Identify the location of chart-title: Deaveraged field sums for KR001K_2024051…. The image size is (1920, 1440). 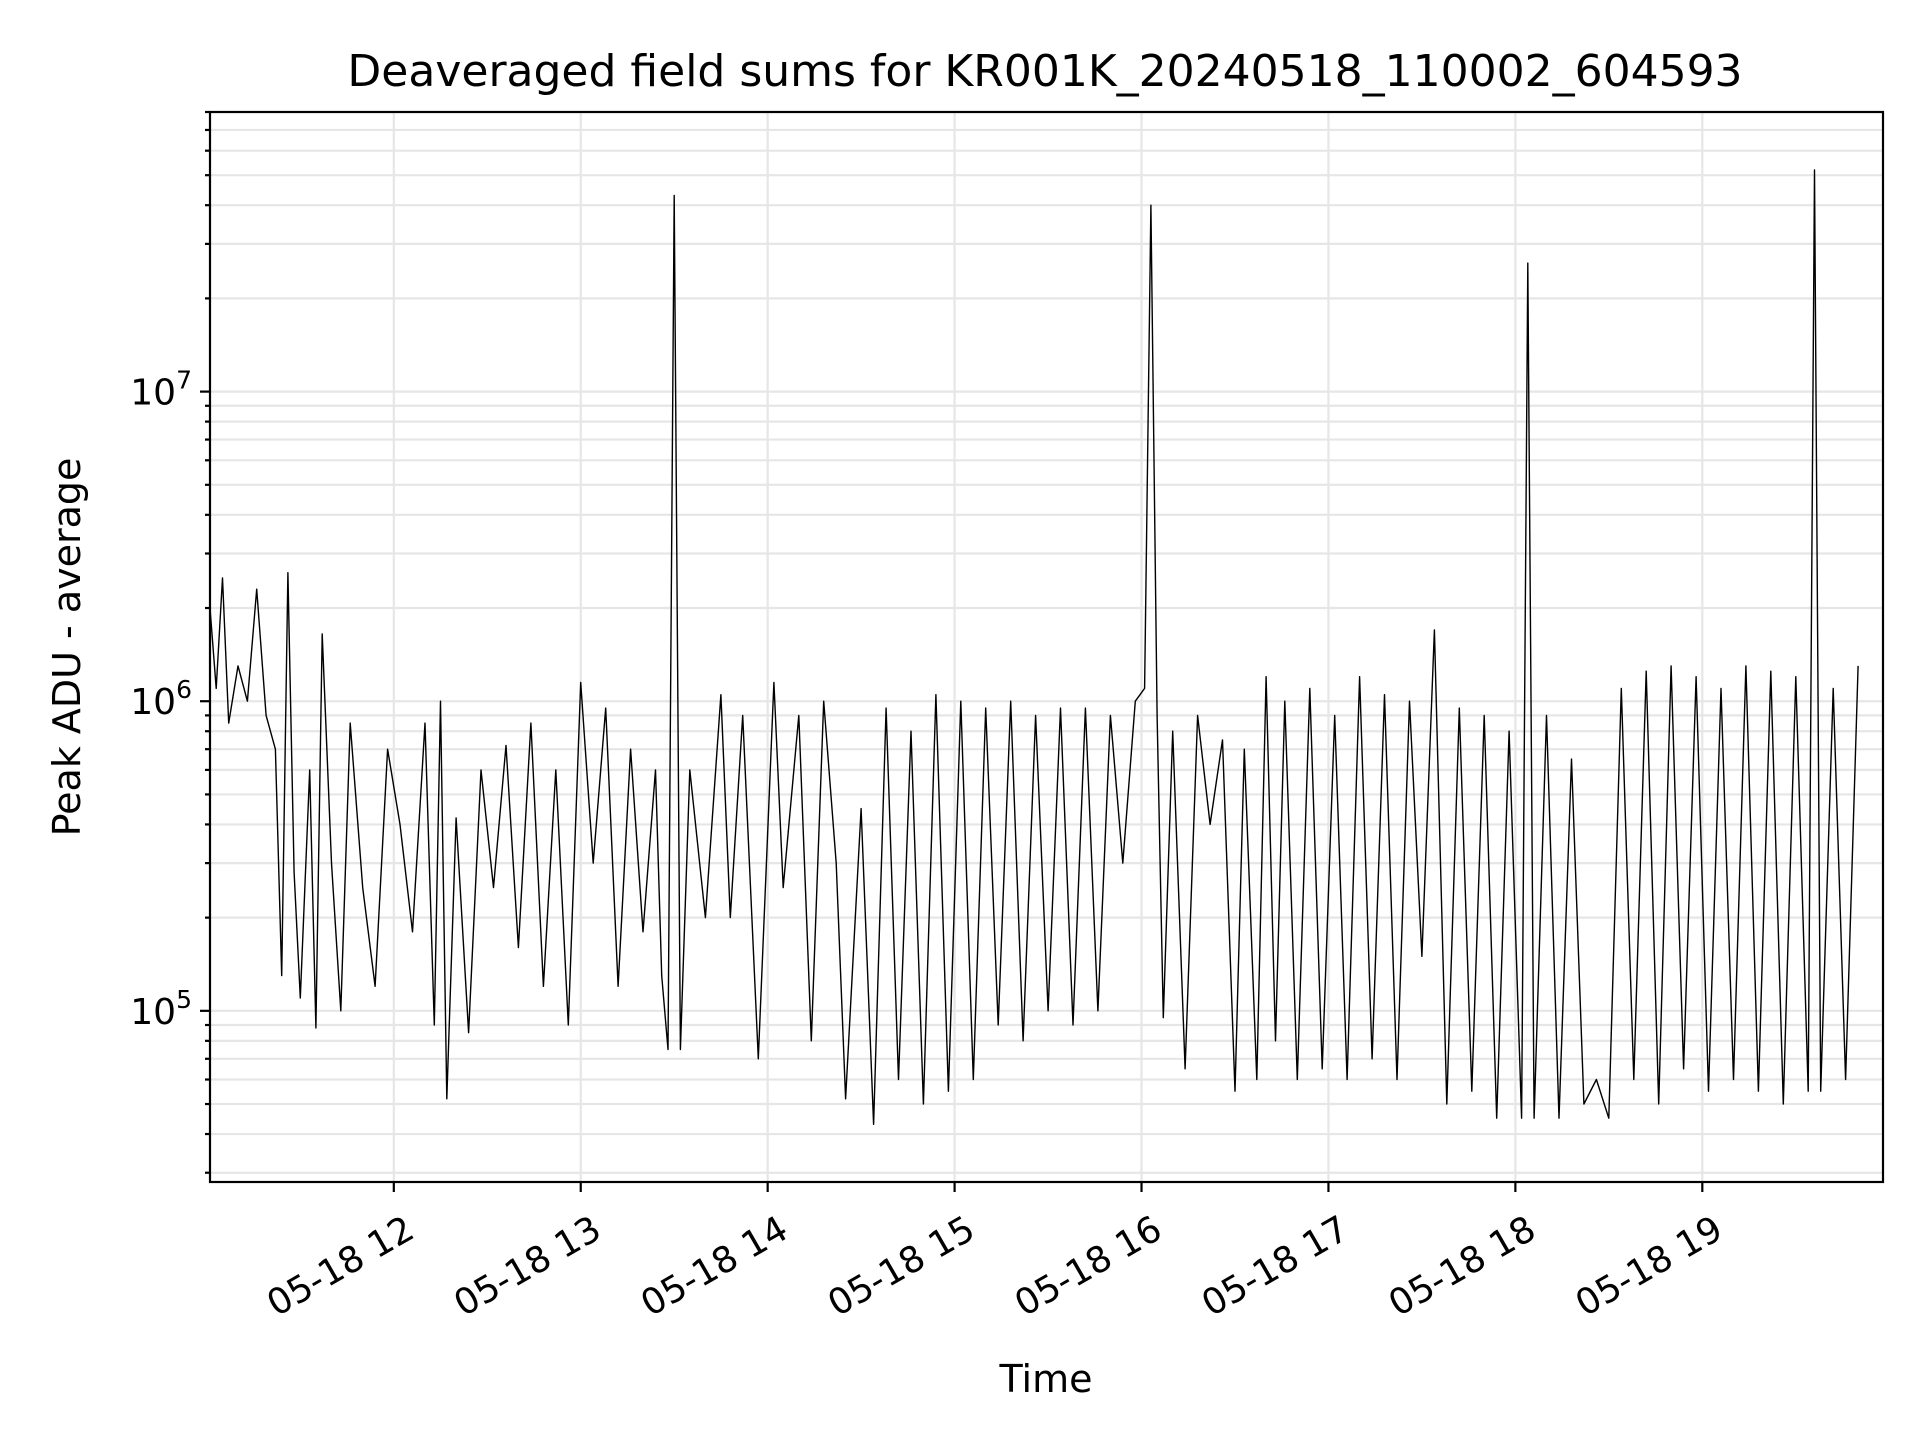
(1044, 71).